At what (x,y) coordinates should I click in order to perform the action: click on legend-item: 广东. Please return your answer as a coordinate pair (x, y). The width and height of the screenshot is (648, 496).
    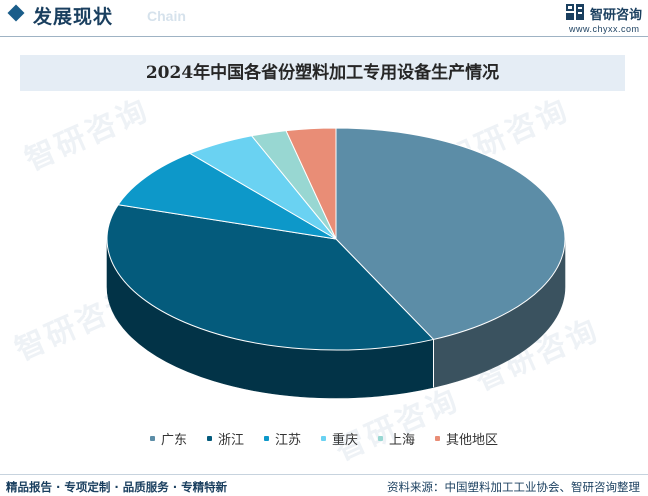
    Looking at the image, I should click on (168, 438).